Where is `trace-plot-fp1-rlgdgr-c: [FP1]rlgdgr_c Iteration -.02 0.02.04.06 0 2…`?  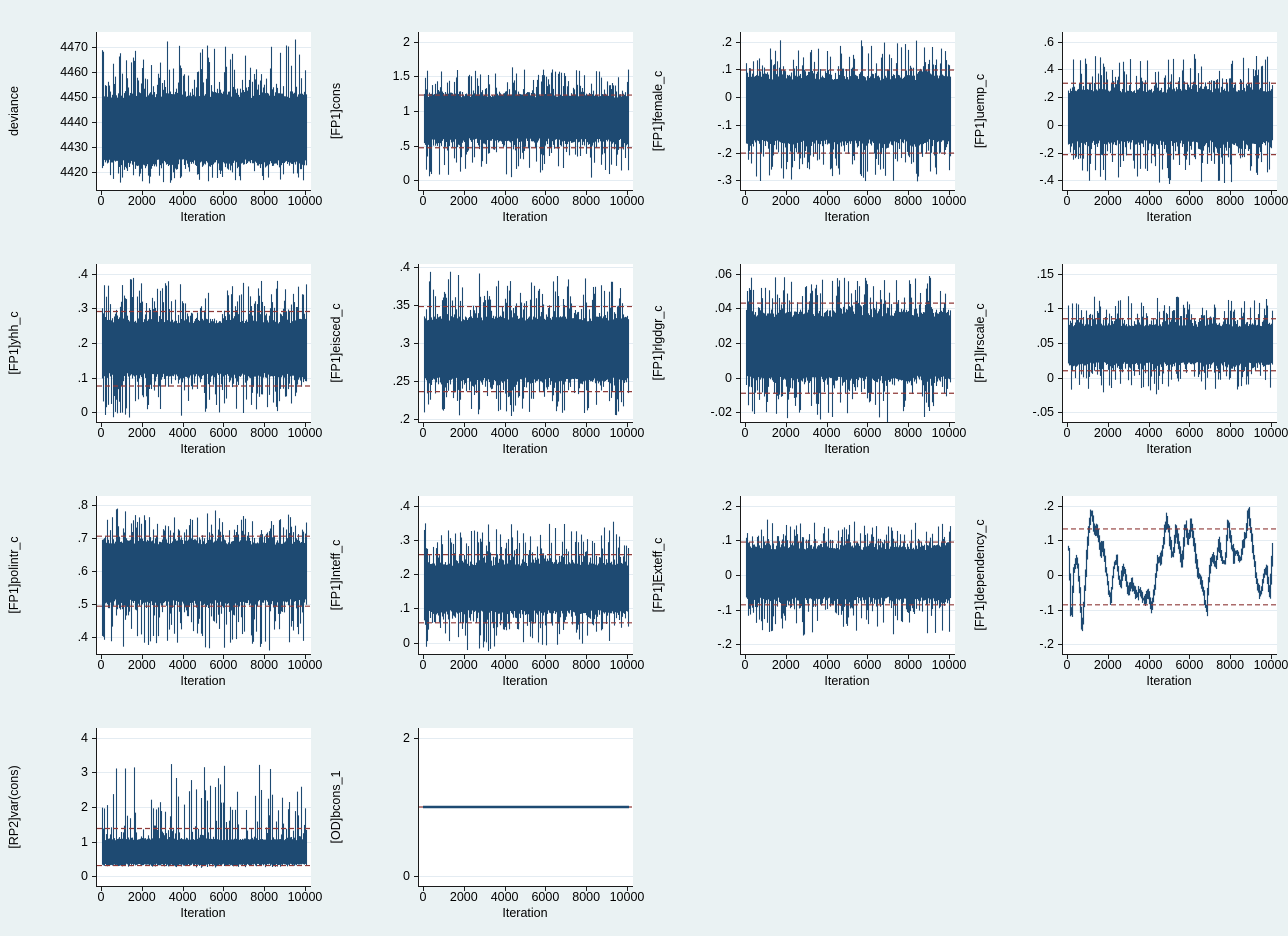 trace-plot-fp1-rlgdgr-c: [FP1]rlgdgr_c Iteration -.02 0.02.04.06 0 2… is located at coordinates (805, 352).